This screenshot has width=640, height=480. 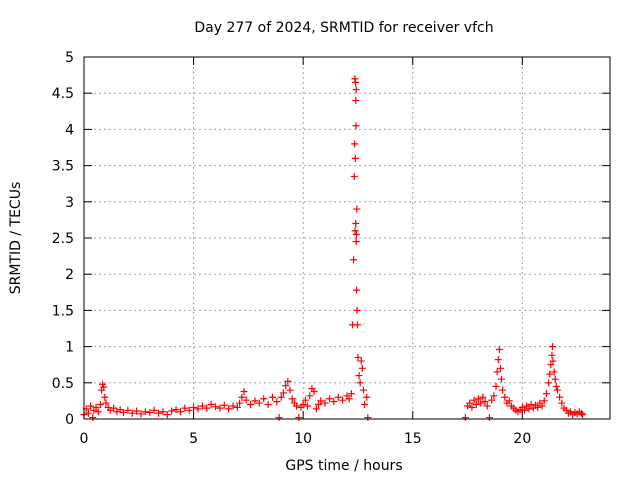 What do you see at coordinates (522, 439) in the screenshot?
I see `x-tick-label: 20` at bounding box center [522, 439].